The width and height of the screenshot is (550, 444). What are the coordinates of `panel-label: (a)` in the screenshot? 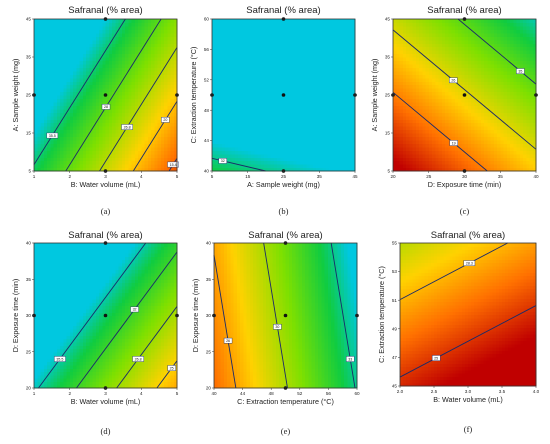 It's located at (106, 211).